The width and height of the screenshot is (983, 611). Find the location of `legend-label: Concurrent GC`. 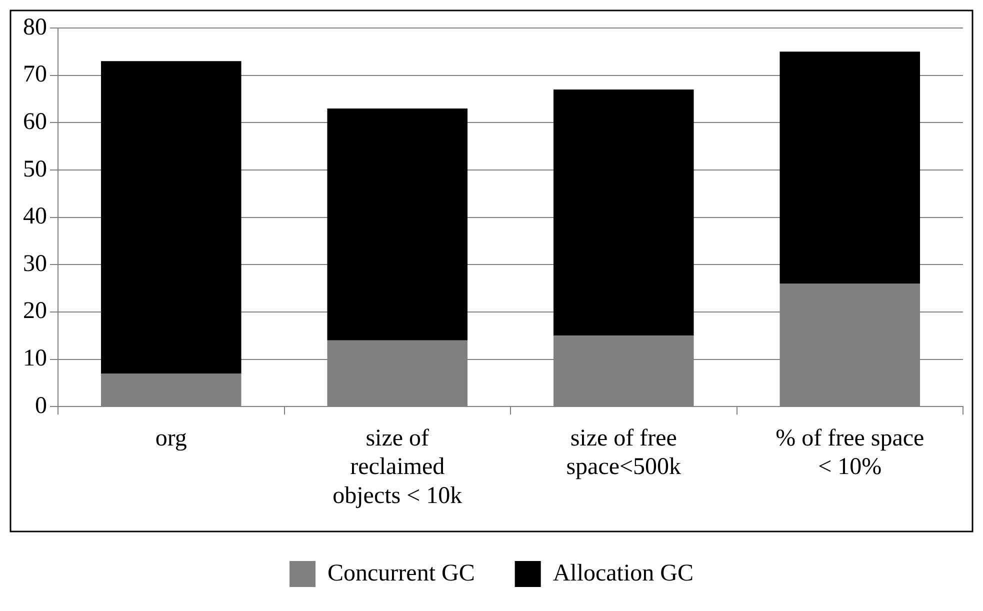

legend-label: Concurrent GC is located at coordinates (401, 573).